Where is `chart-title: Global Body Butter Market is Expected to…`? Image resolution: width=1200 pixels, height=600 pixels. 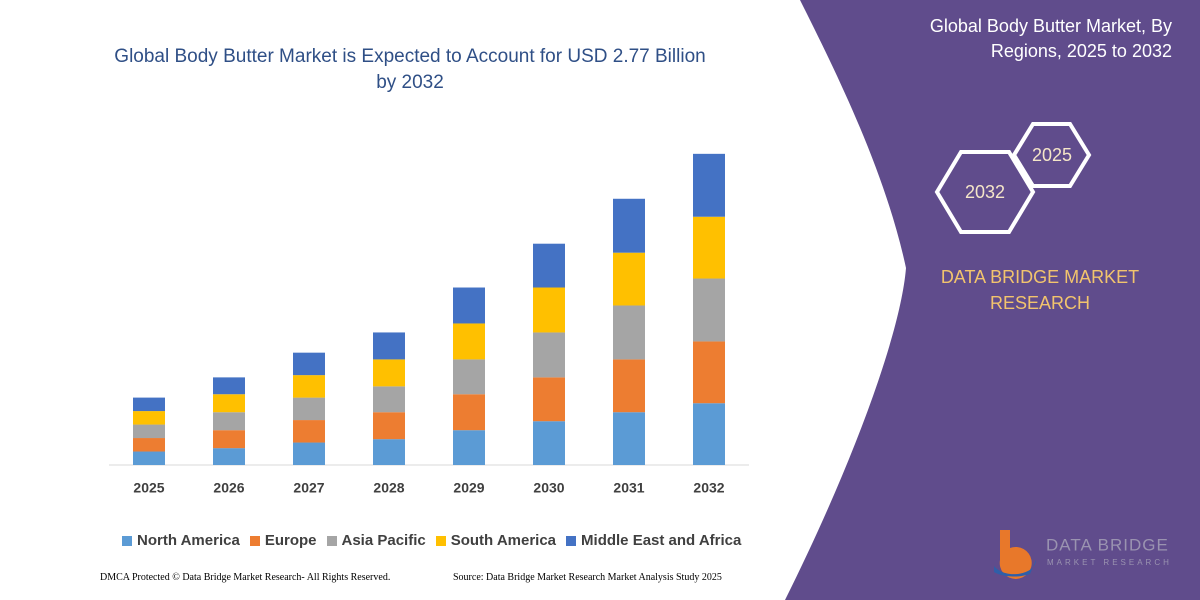 chart-title: Global Body Butter Market is Expected to… is located at coordinates (410, 69).